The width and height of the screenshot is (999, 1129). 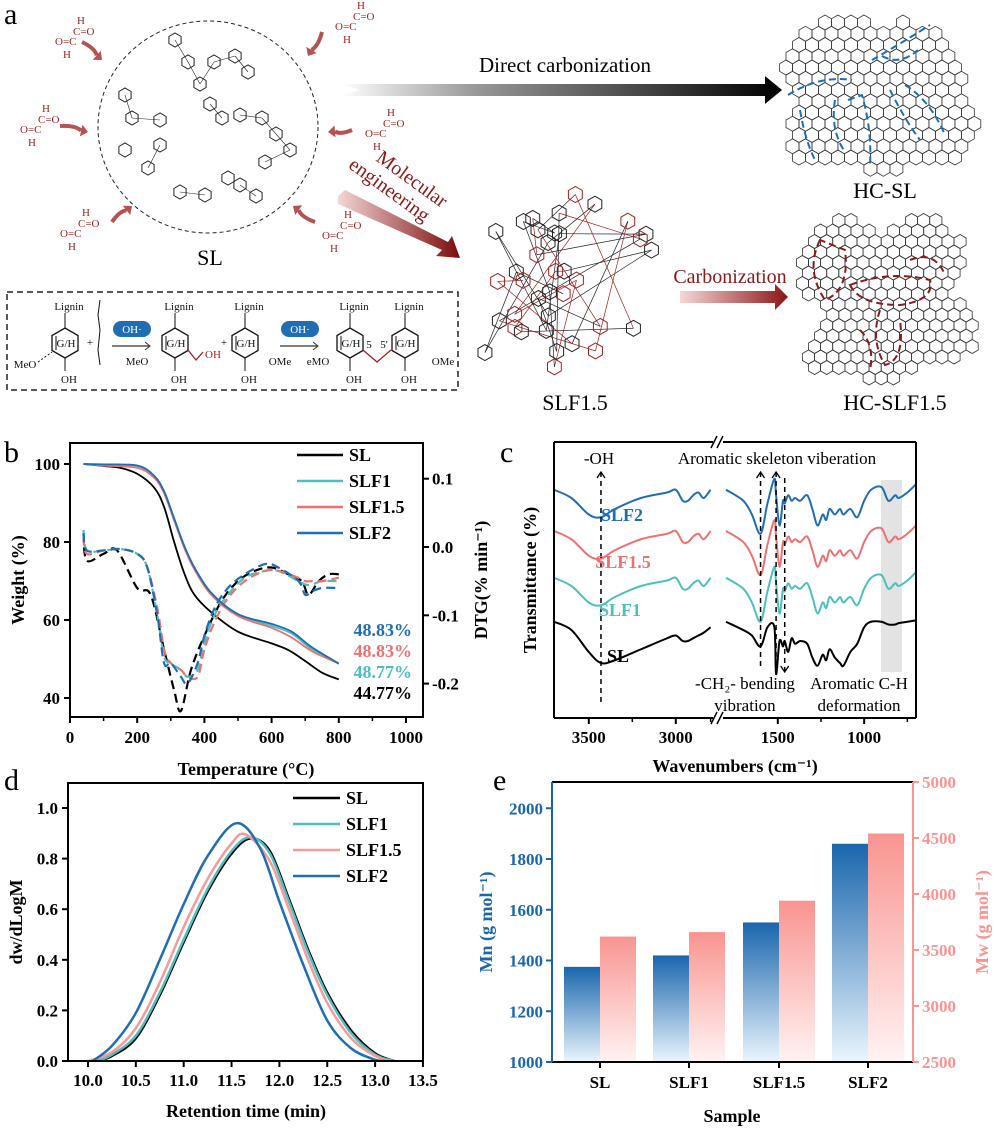 I want to click on tga-curve-SLF1.5, so click(x=211, y=564).